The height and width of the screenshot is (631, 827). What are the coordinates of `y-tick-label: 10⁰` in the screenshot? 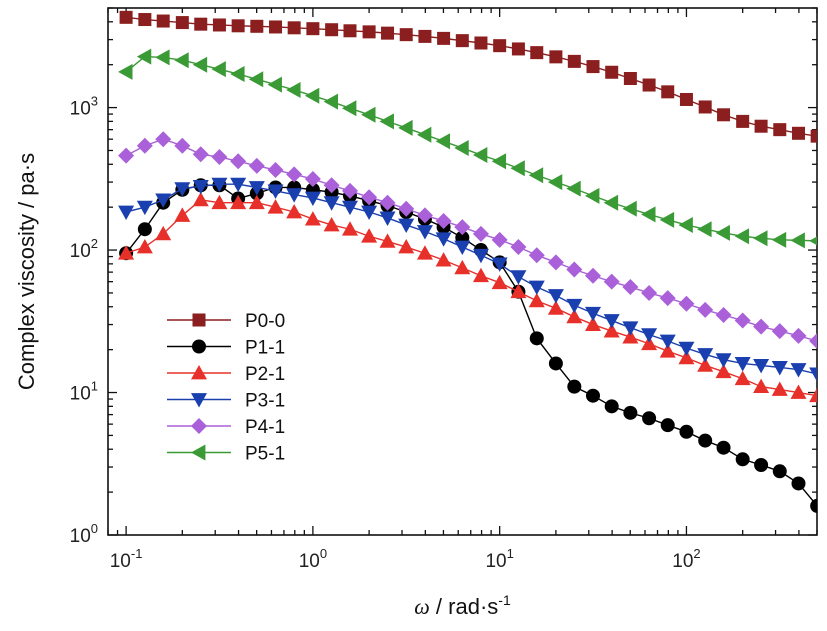 It's located at (84, 534).